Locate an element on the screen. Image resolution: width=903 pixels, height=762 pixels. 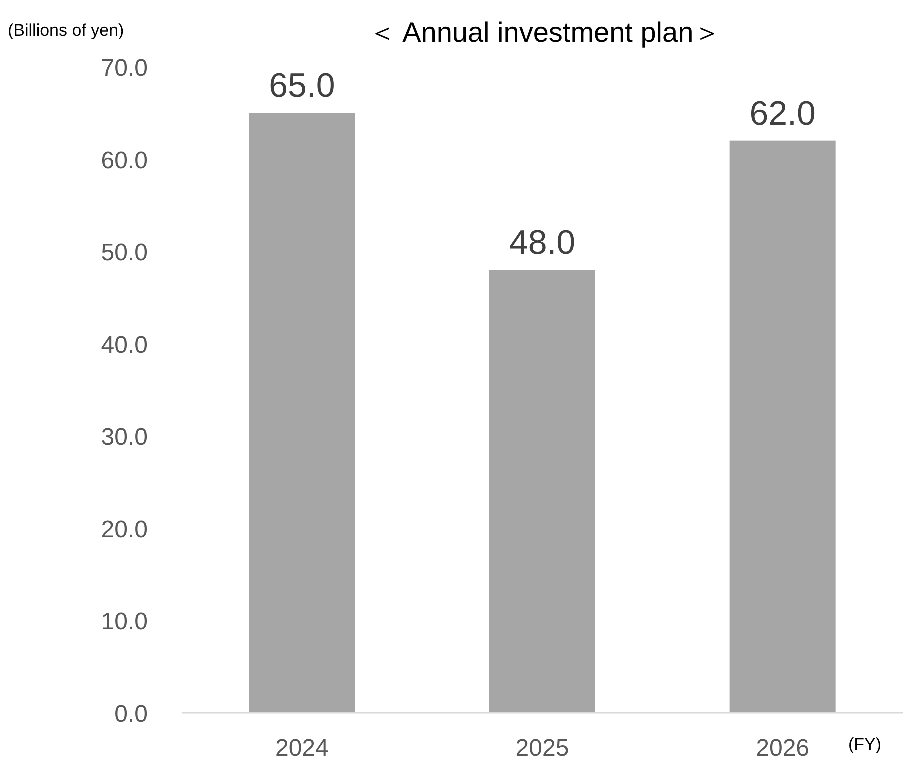
data-label: 48.0 is located at coordinates (542, 243).